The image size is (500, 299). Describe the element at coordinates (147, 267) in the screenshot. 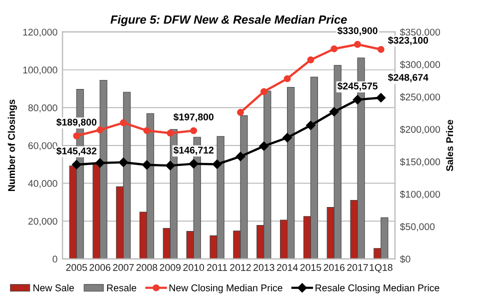

I see `x-tick-label: 2008` at that location.